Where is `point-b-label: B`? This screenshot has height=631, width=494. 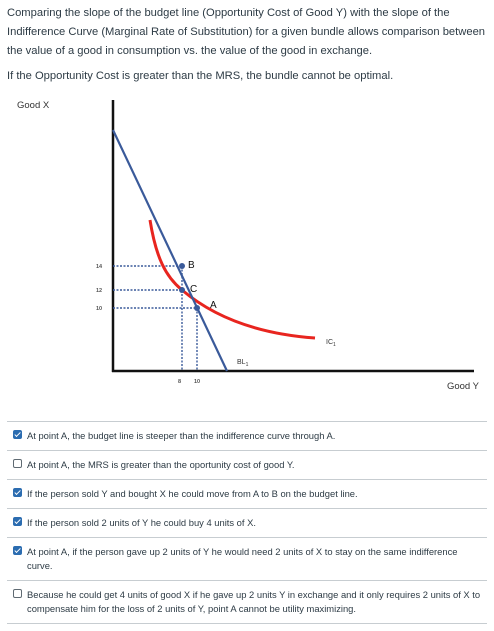
point-b-label: B is located at coordinates (191, 265).